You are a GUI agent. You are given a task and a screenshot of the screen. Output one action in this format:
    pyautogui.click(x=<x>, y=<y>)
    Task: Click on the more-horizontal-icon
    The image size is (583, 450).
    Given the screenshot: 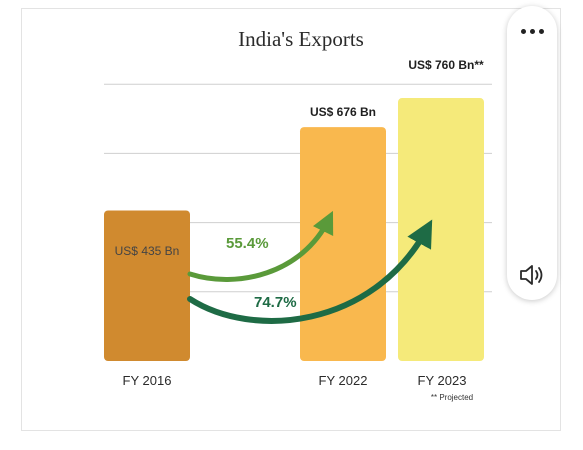 What is the action you would take?
    pyautogui.click(x=532, y=31)
    